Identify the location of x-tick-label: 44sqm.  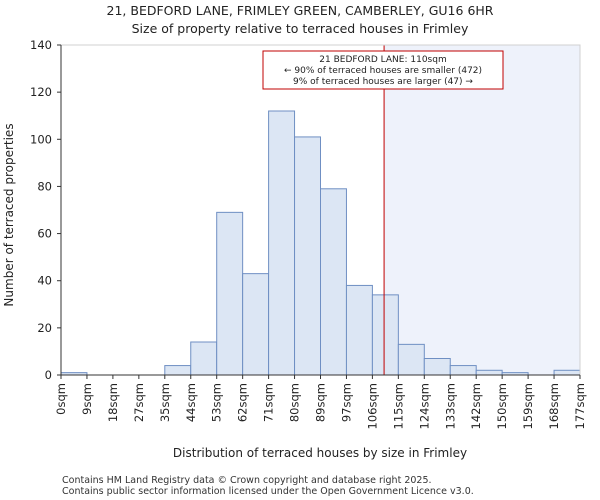
(191, 402).